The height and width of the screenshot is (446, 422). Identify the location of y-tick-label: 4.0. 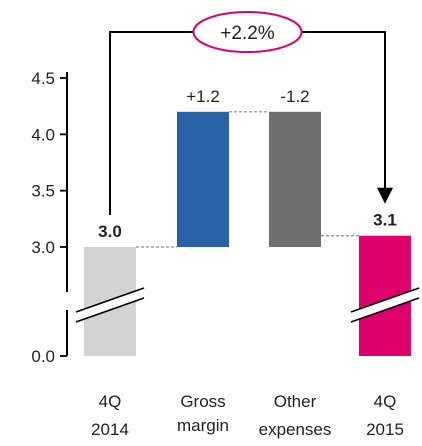
(43, 134).